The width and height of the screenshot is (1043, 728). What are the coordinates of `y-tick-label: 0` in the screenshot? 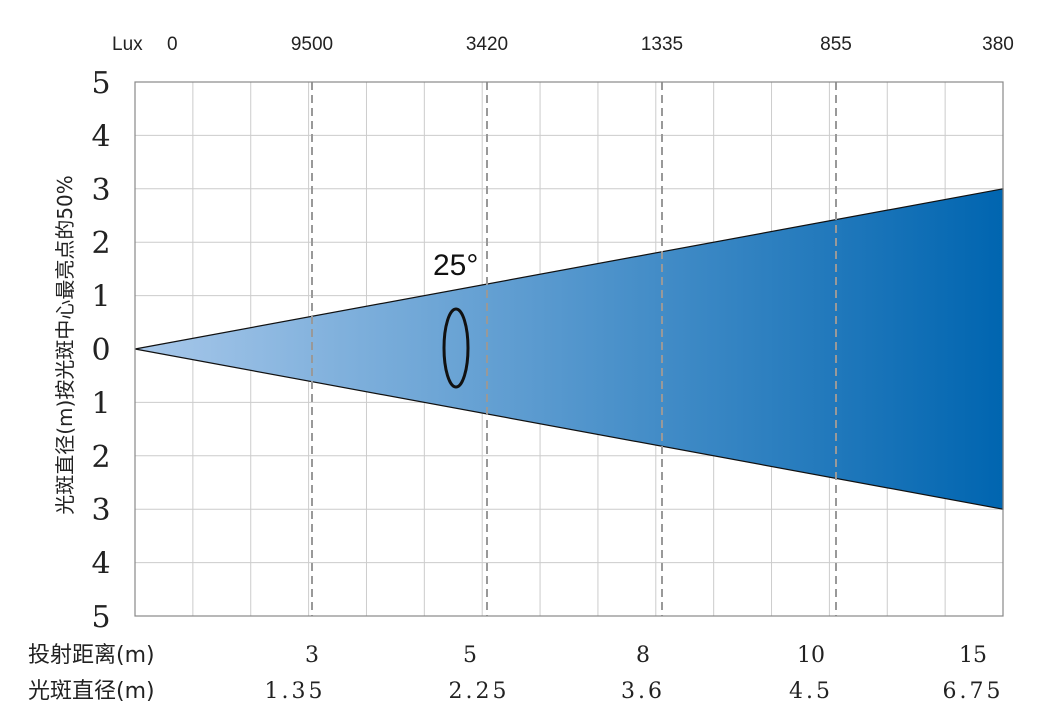 It's located at (100, 350).